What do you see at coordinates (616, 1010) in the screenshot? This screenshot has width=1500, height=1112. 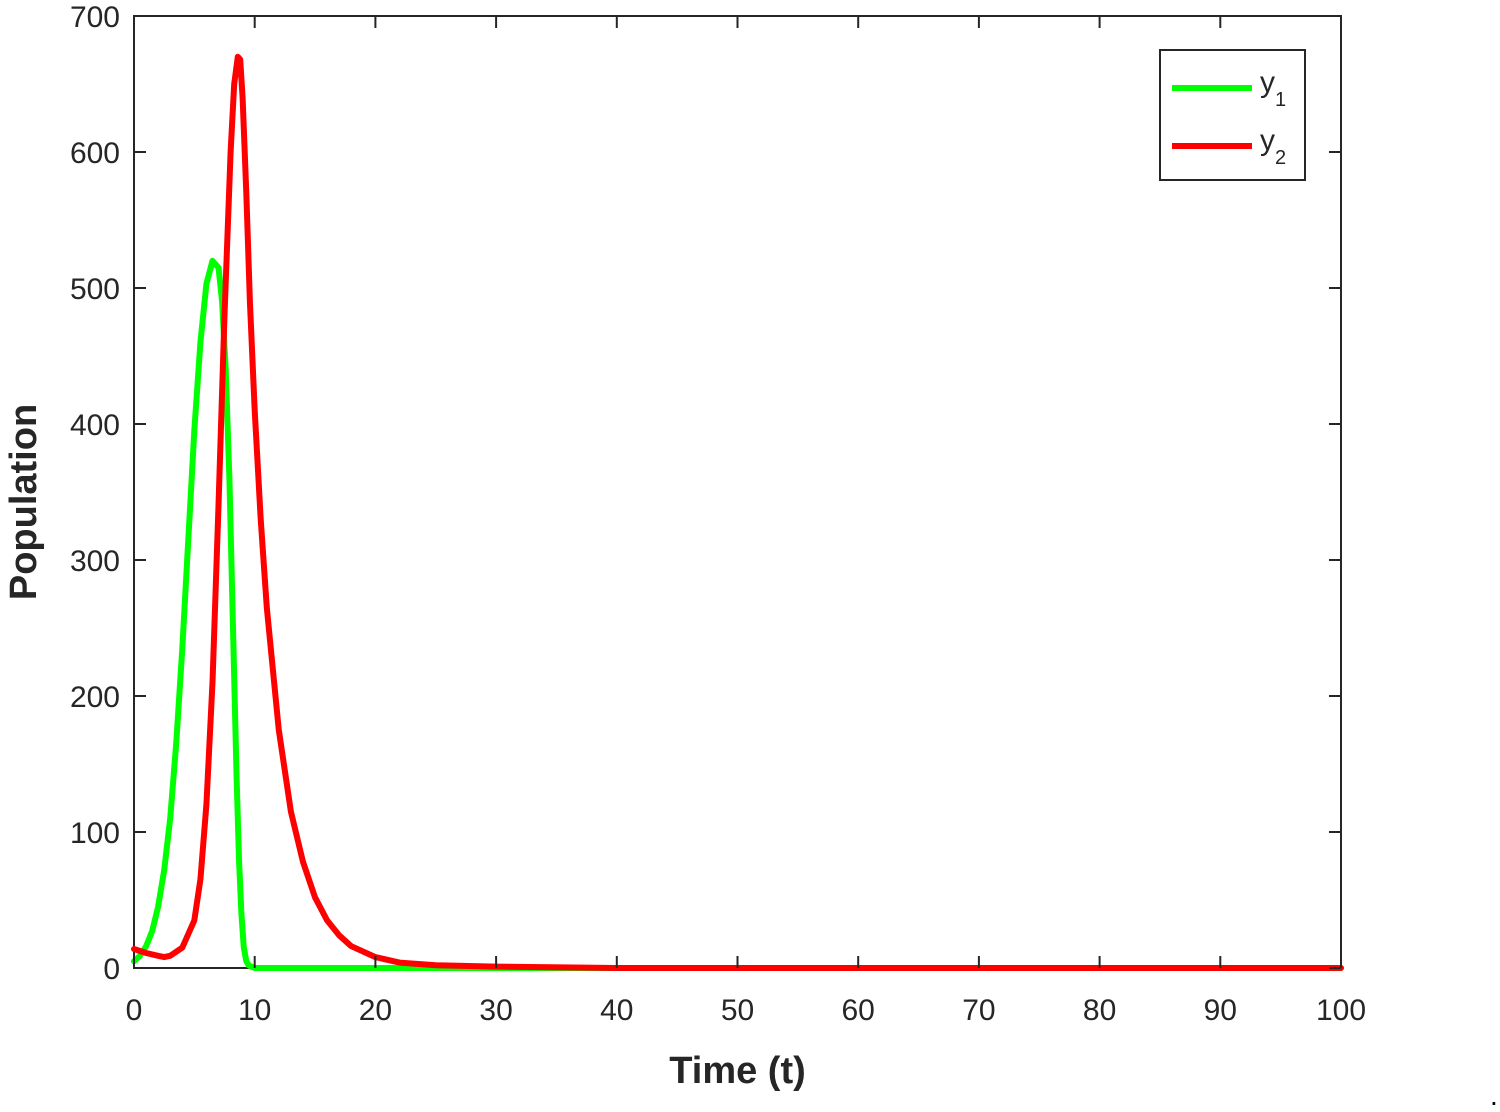 I see `x-tick-label: 40` at bounding box center [616, 1010].